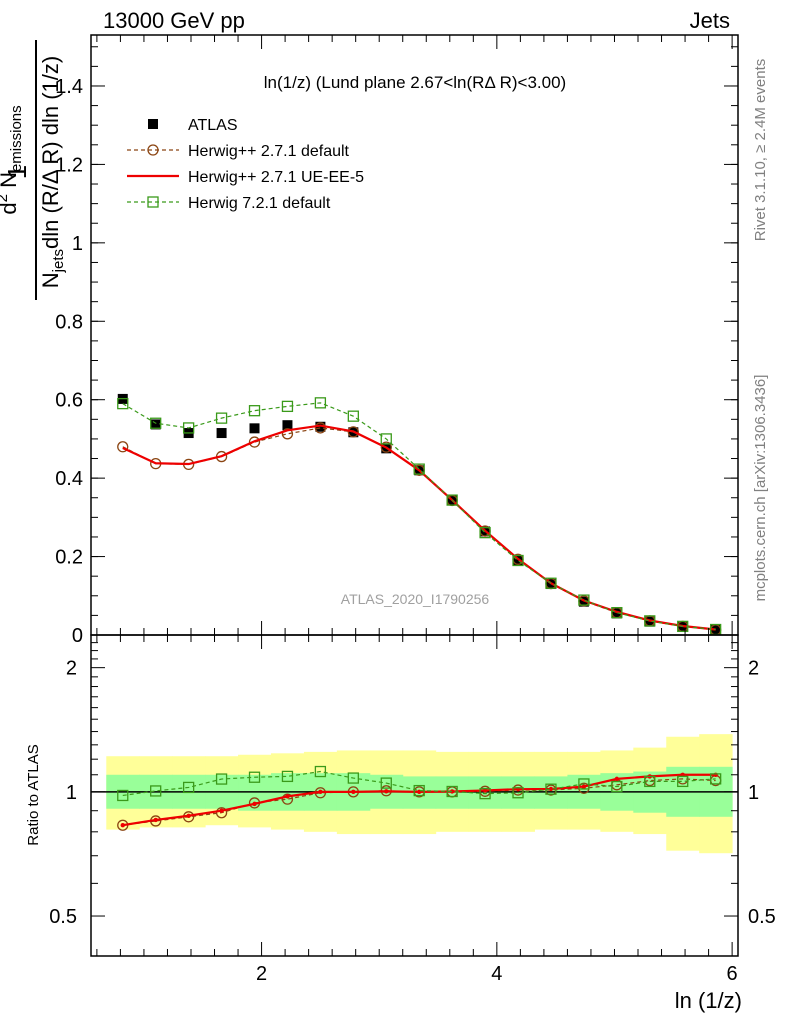 The image size is (786, 1024). I want to click on ratio-xtick-label: 4, so click(496, 974).